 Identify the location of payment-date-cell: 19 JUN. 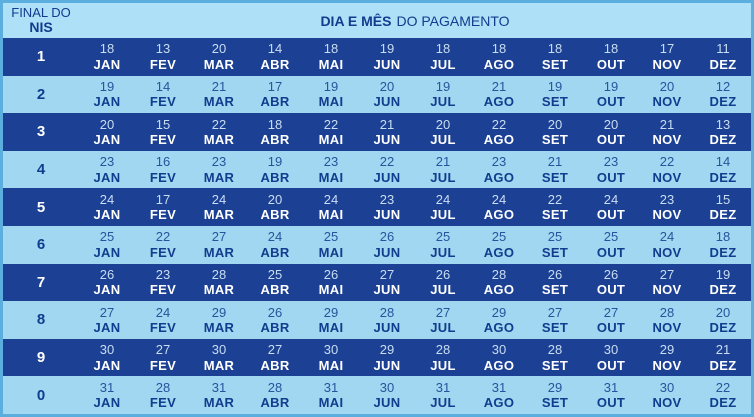
(387, 56).